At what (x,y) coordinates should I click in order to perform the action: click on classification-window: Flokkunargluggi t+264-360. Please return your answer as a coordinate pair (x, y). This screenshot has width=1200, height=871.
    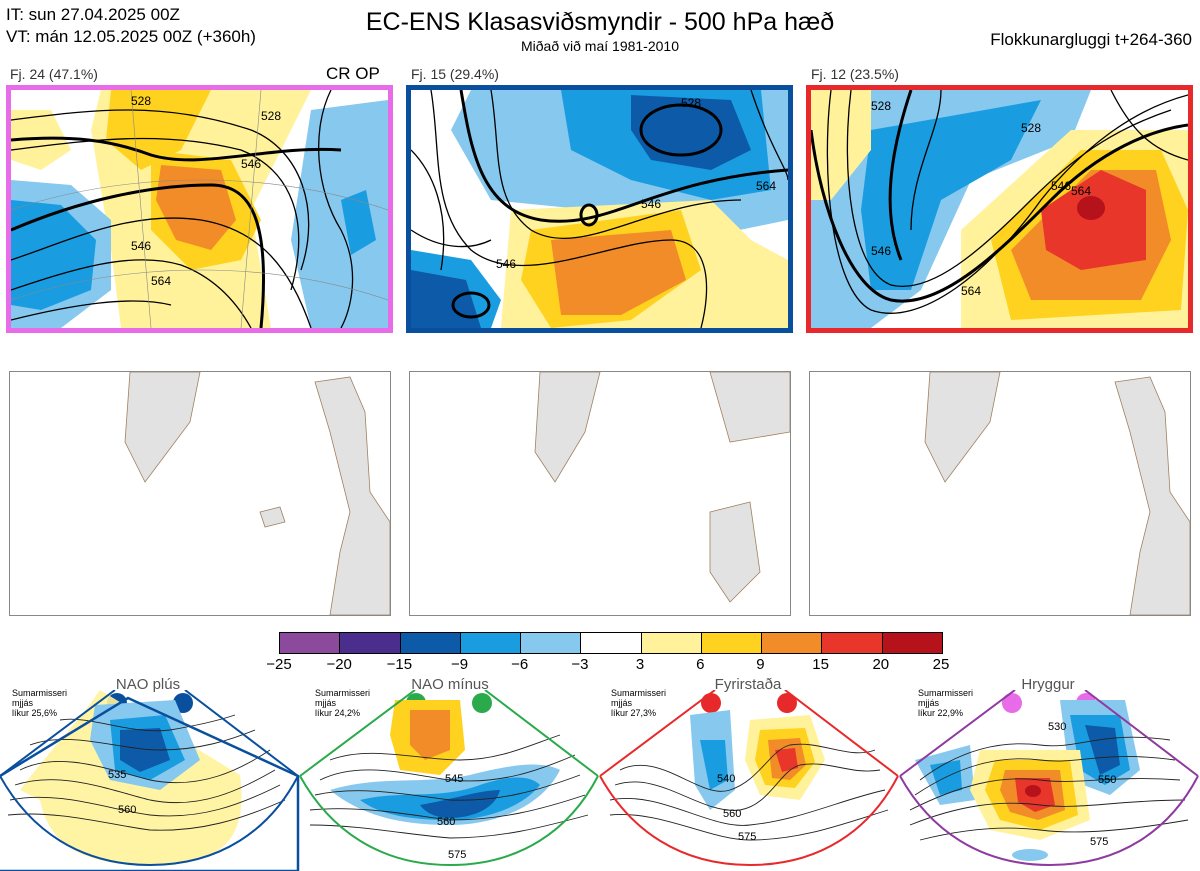
    Looking at the image, I should click on (1091, 39).